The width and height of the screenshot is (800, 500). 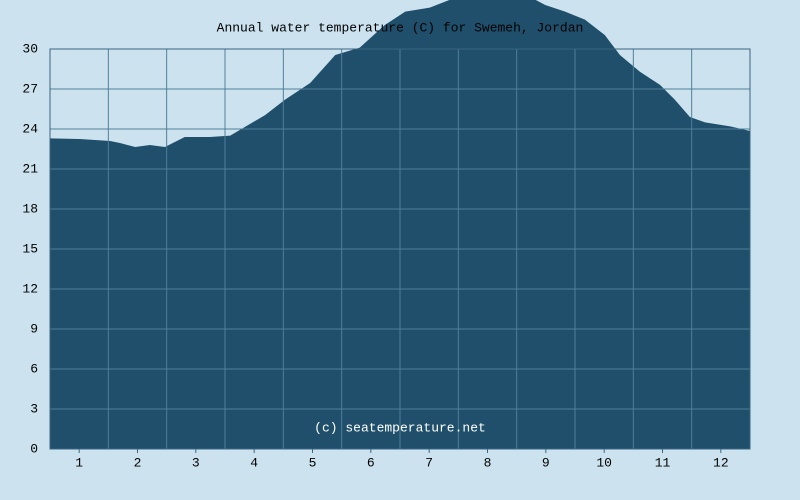 I want to click on y-tick-label: 15, so click(x=30, y=248).